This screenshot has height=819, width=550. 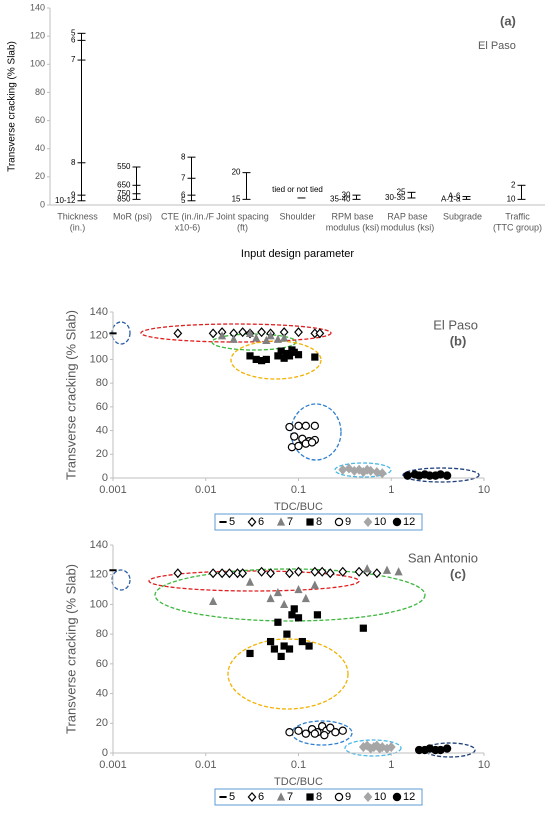 I want to click on level-label: 2, so click(x=513, y=184).